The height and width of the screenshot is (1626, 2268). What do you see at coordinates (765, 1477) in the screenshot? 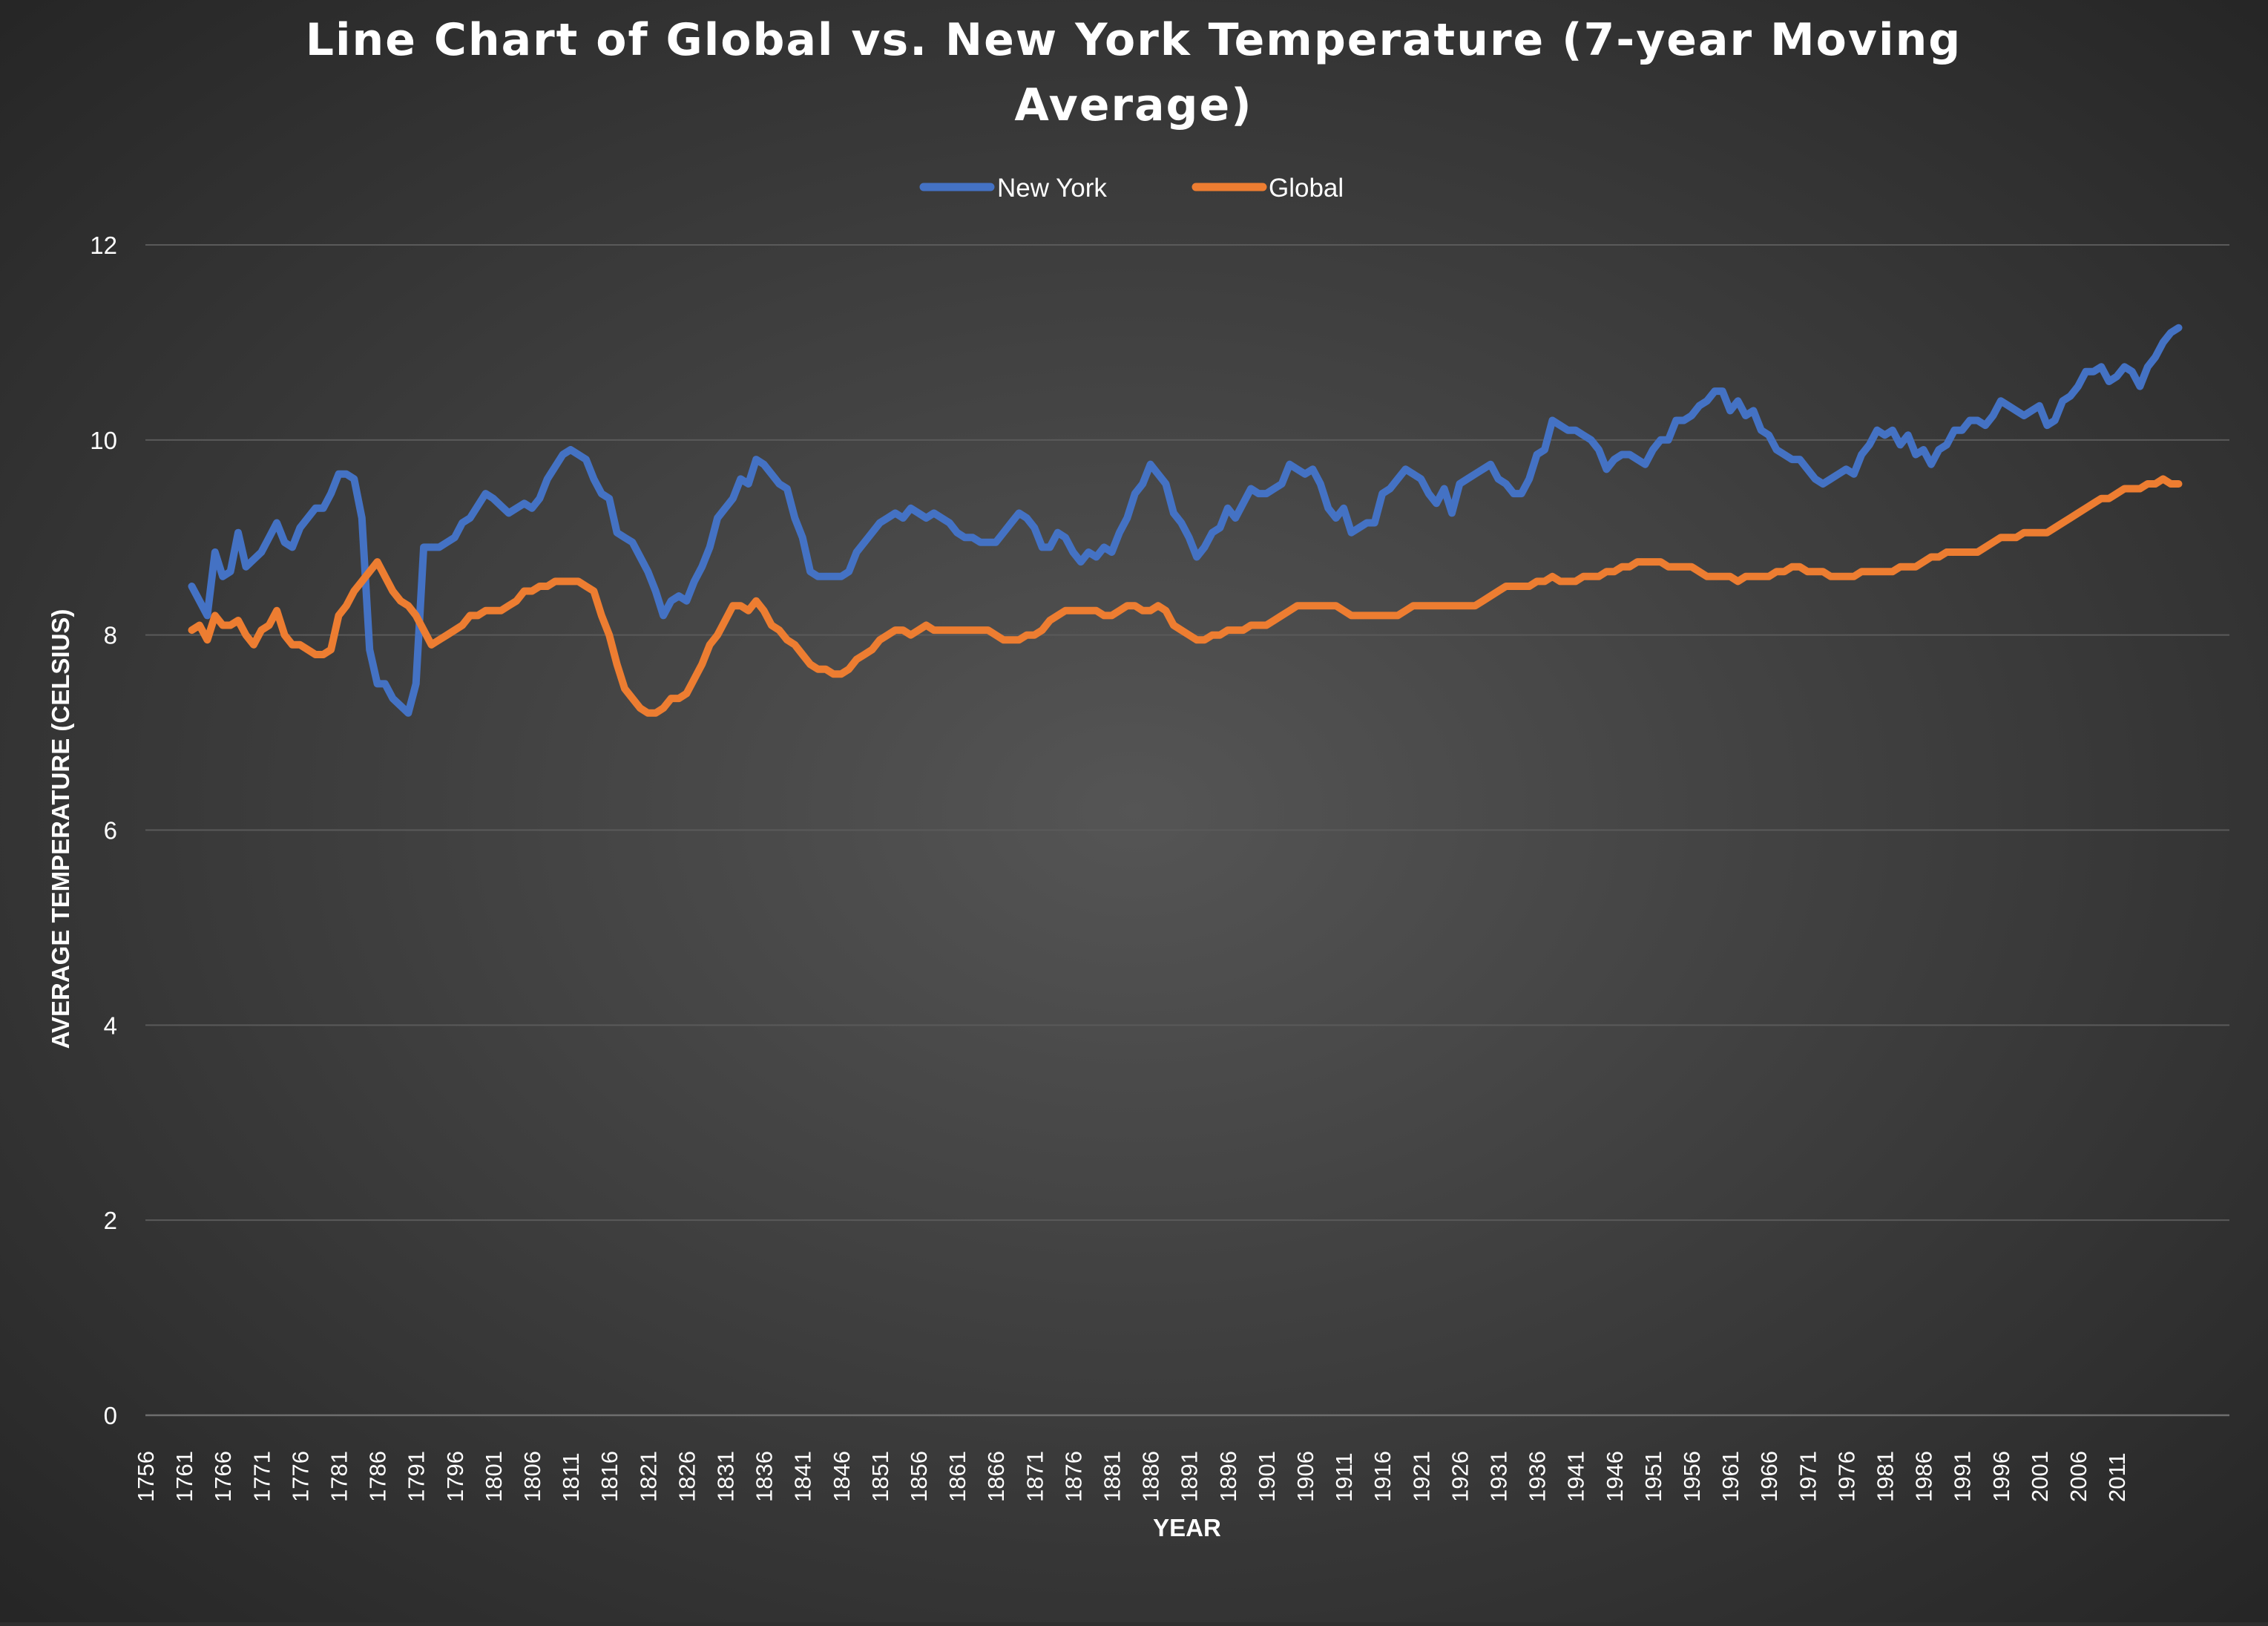
I see `x-tick-label: 1836` at bounding box center [765, 1477].